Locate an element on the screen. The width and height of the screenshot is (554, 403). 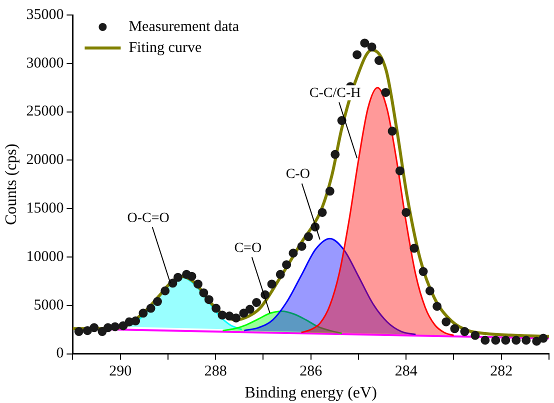
x-tick-label: 282 is located at coordinates (501, 372).